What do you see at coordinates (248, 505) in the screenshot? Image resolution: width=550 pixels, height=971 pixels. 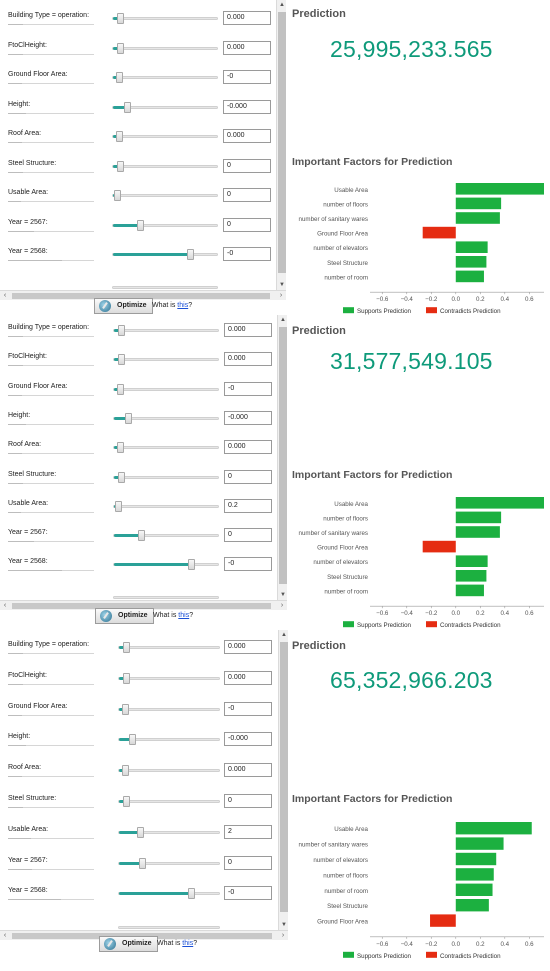 I see `value-input: 0.2` at bounding box center [248, 505].